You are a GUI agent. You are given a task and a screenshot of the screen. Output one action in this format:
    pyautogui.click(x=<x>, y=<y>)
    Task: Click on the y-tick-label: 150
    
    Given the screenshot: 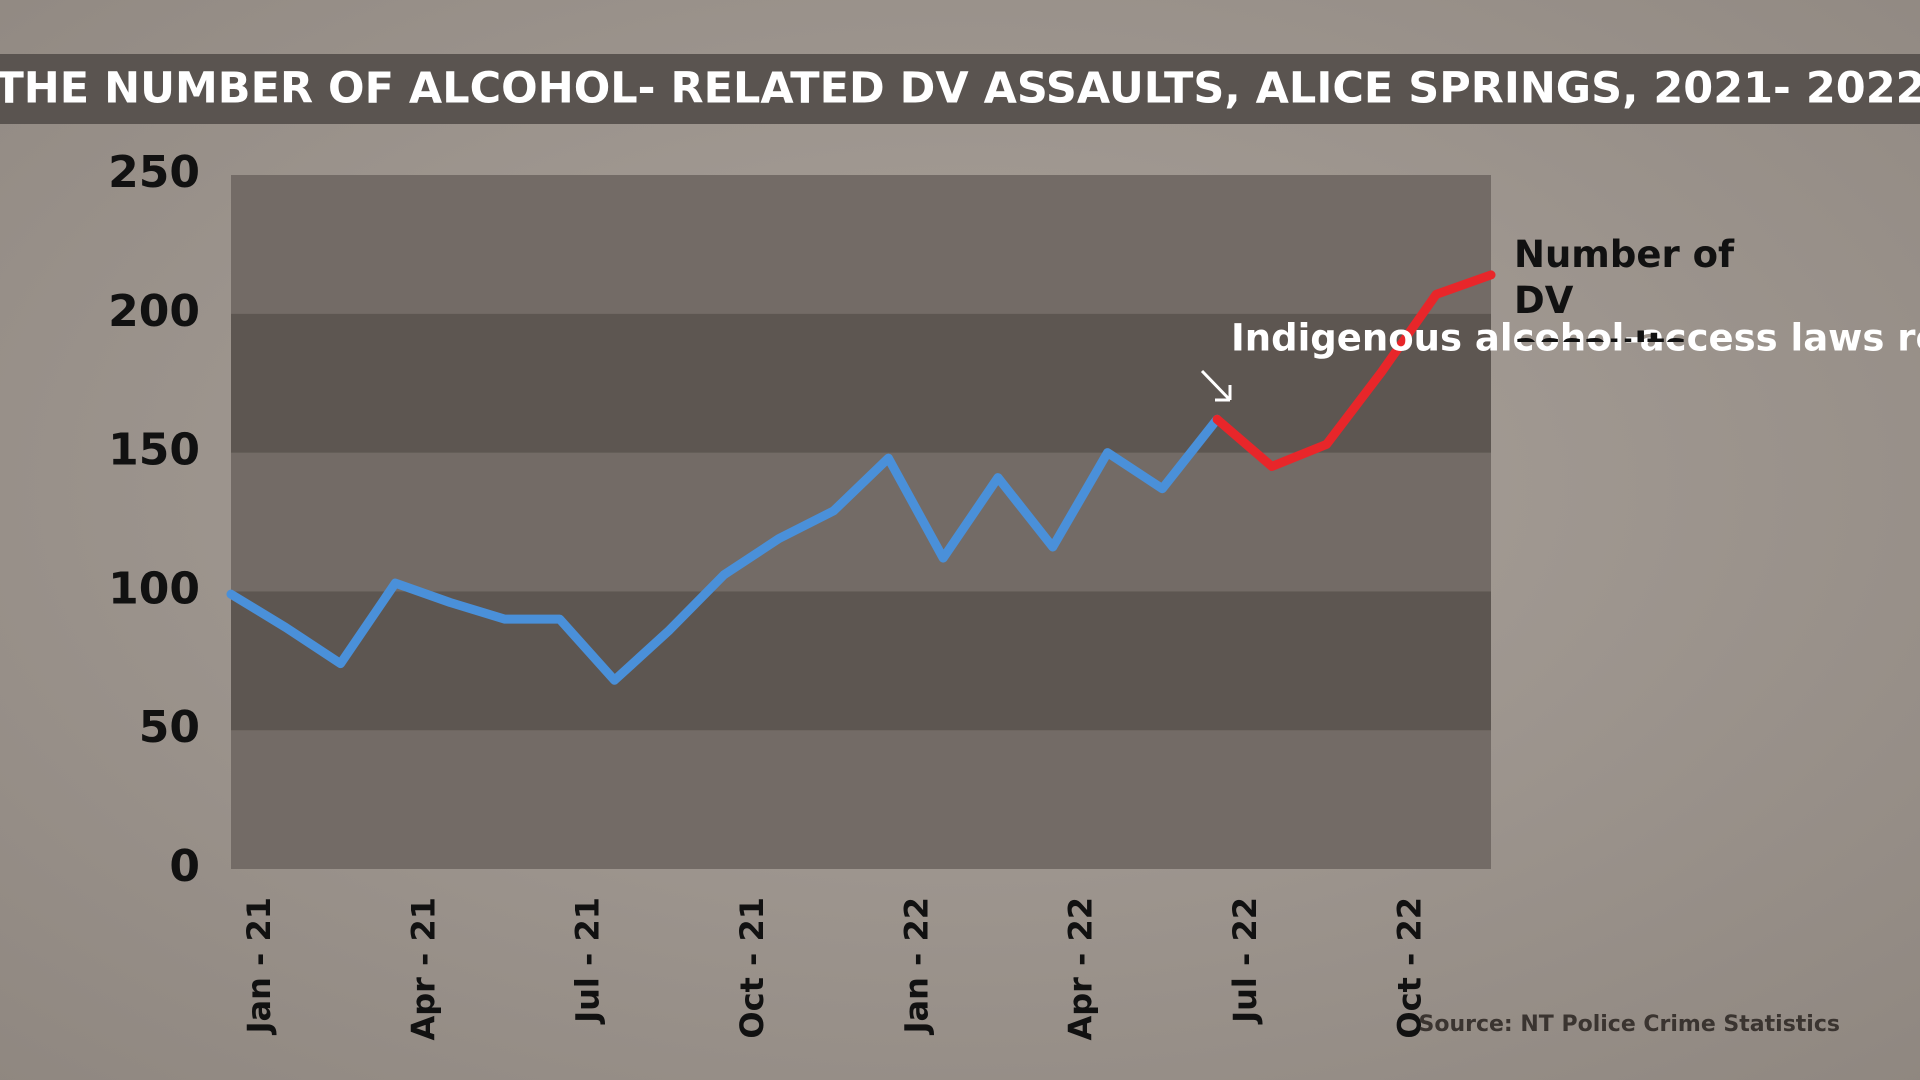 What is the action you would take?
    pyautogui.click(x=154, y=450)
    